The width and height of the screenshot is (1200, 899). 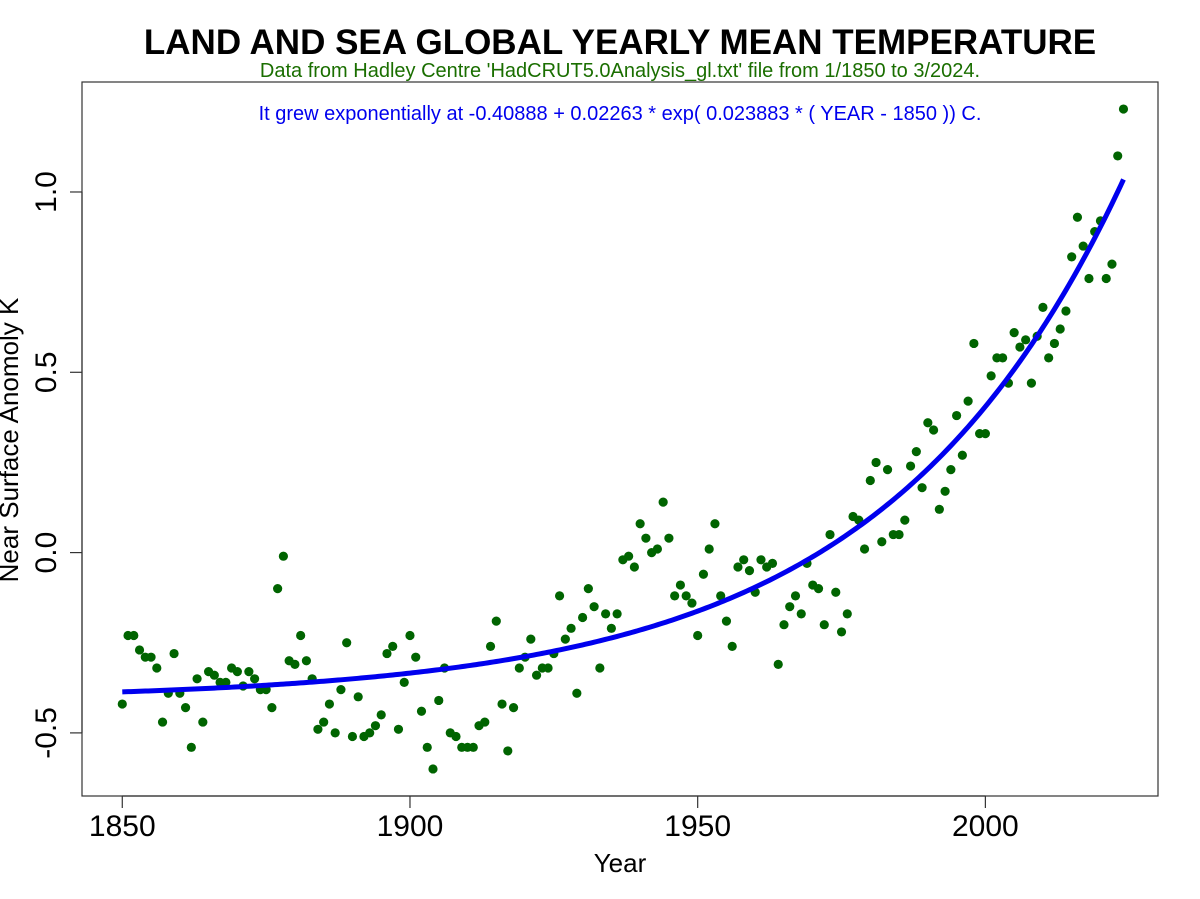 What do you see at coordinates (46, 192) in the screenshot?
I see `y-tick-label: 1.0` at bounding box center [46, 192].